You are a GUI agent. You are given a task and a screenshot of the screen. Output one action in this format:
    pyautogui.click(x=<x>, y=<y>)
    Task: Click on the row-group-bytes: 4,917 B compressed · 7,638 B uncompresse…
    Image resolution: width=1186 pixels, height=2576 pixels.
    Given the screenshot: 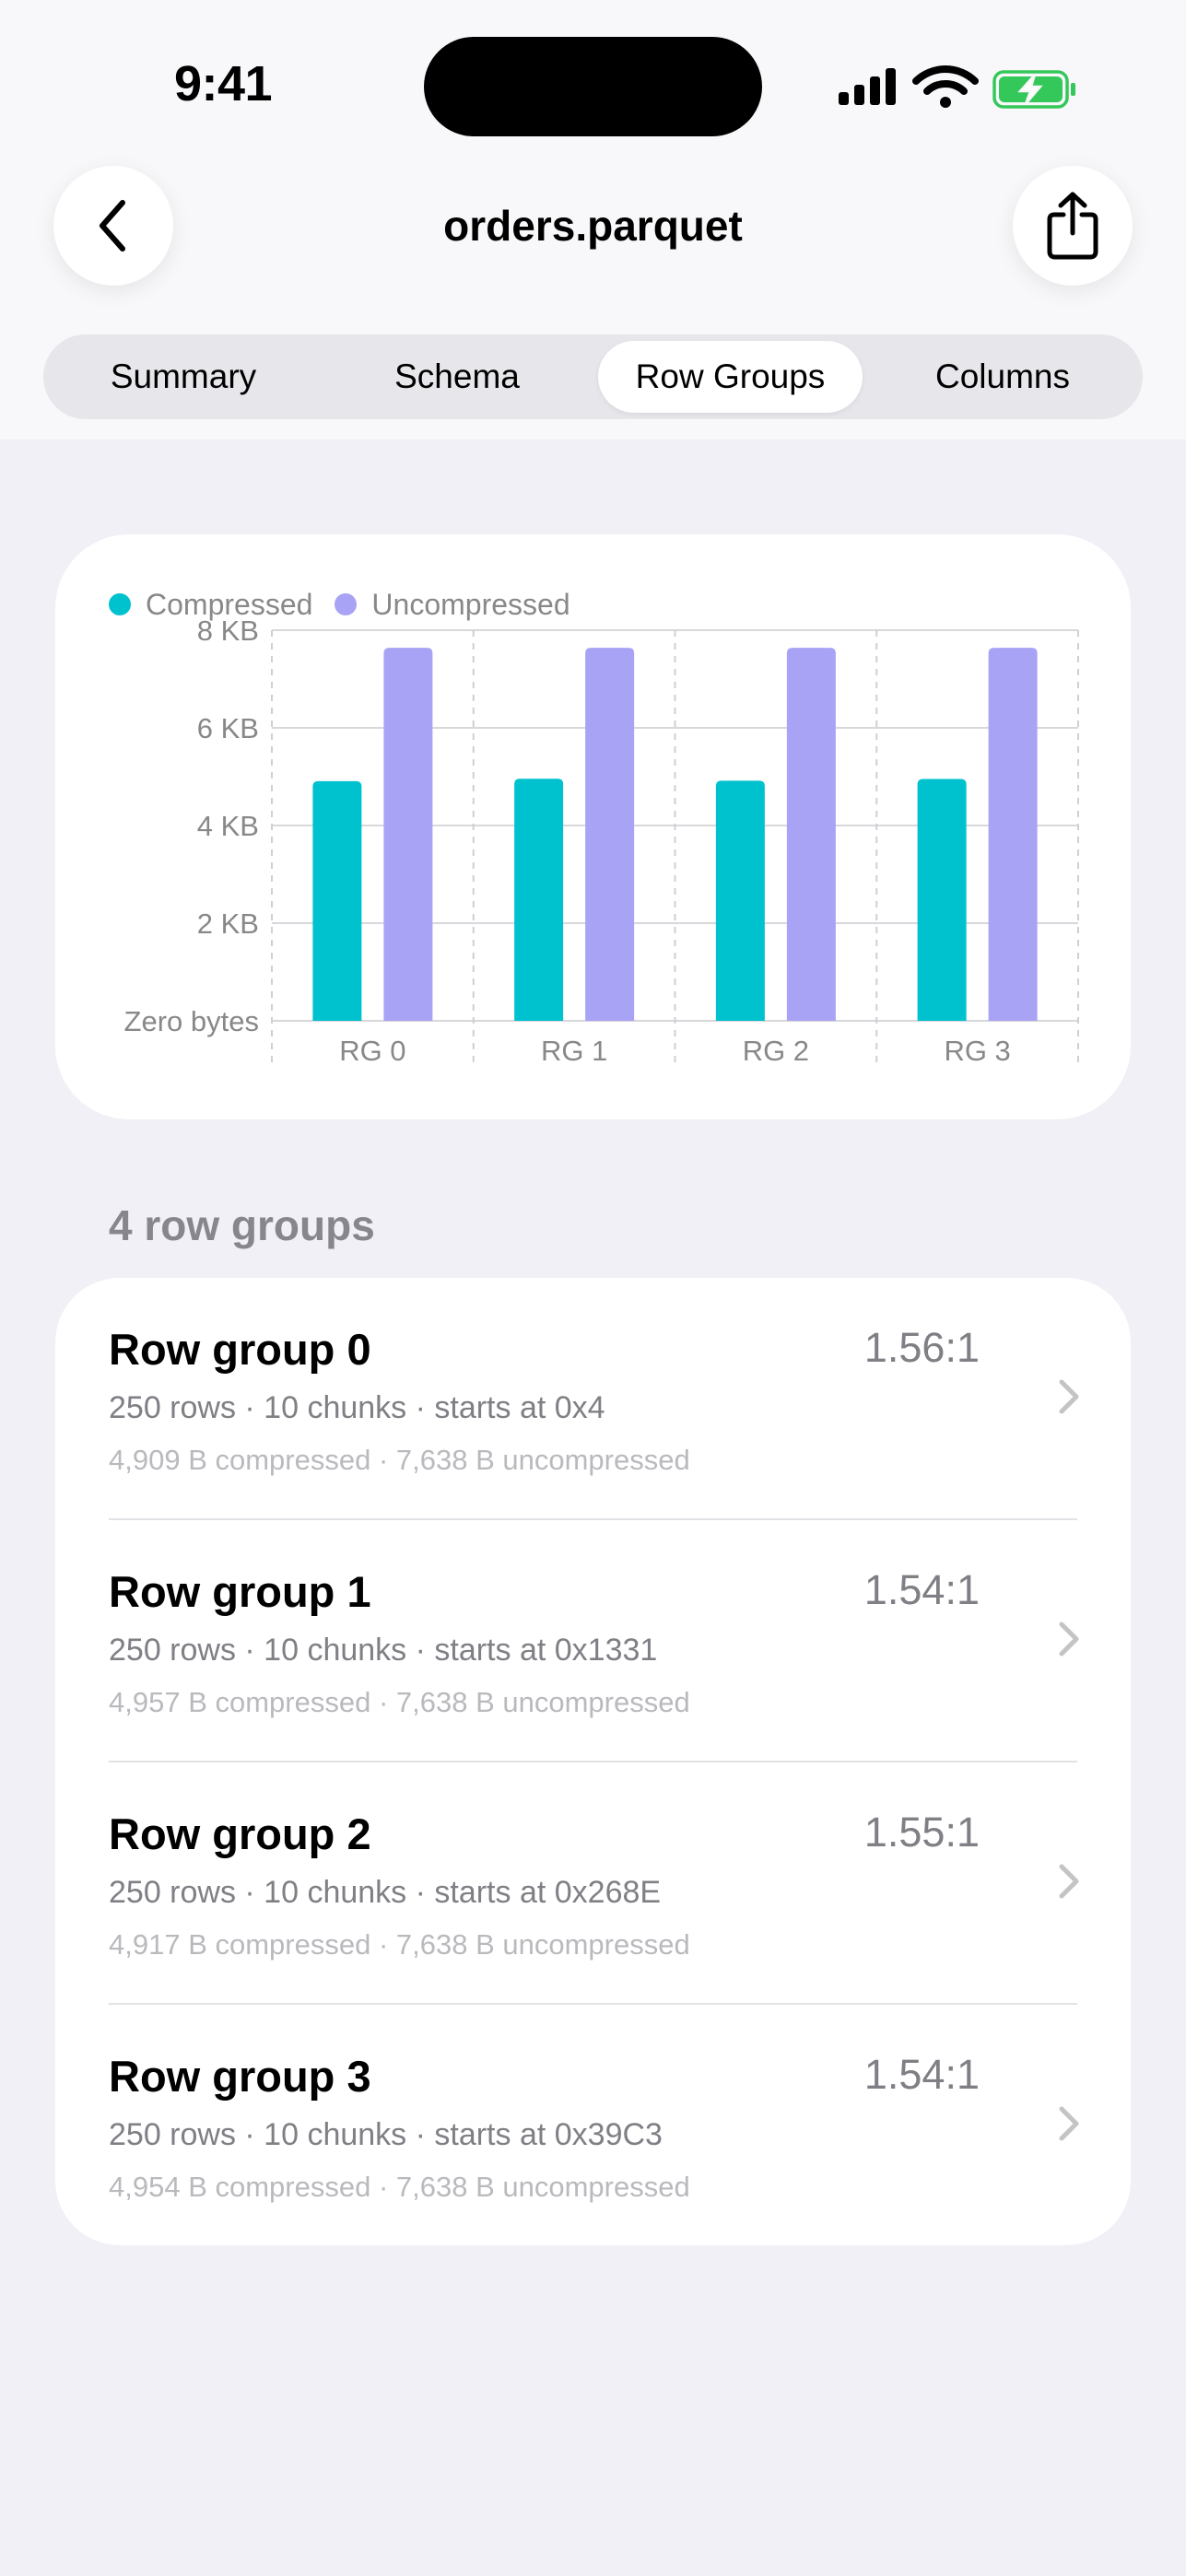 What is the action you would take?
    pyautogui.click(x=399, y=1944)
    